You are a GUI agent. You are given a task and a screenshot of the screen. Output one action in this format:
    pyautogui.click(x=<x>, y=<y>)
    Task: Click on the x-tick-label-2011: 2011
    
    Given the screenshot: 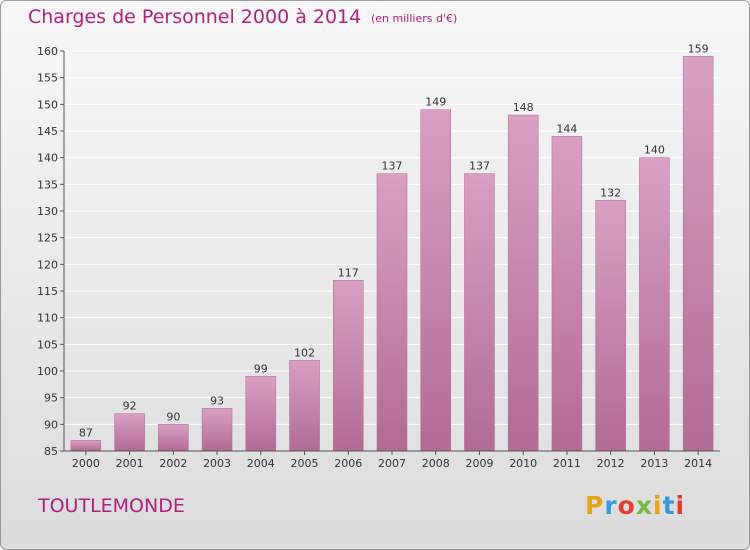 What is the action you would take?
    pyautogui.click(x=567, y=463)
    